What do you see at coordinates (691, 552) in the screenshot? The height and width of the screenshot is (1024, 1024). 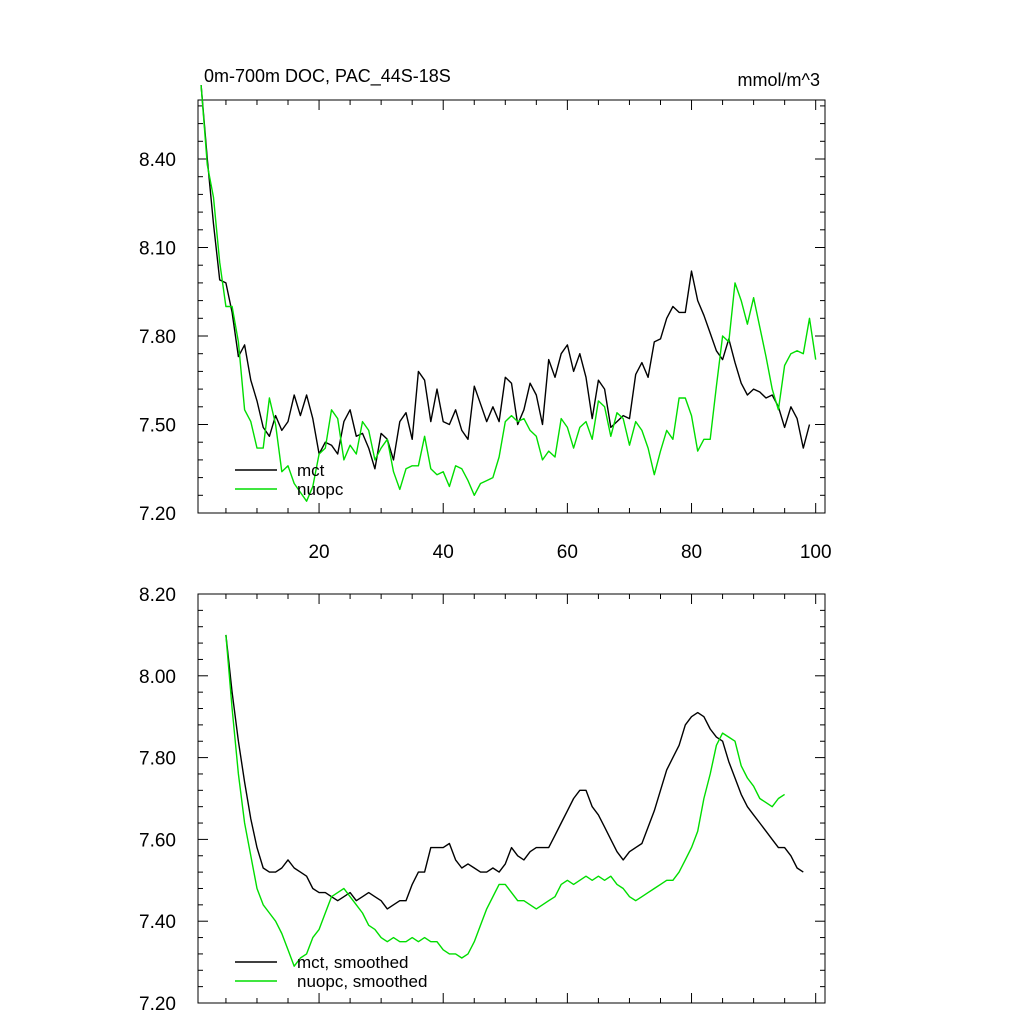 I see `x-tick-label: 80` at bounding box center [691, 552].